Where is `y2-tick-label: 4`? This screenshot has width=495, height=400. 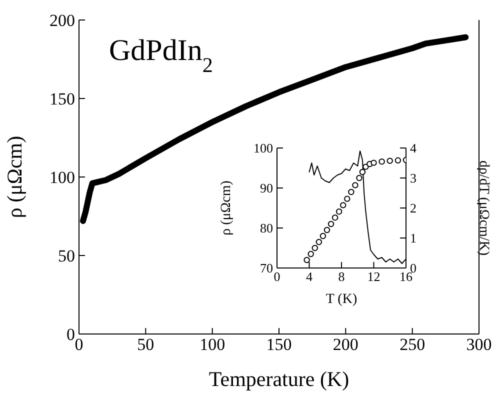
y2-tick-label: 4 is located at coordinates (413, 148).